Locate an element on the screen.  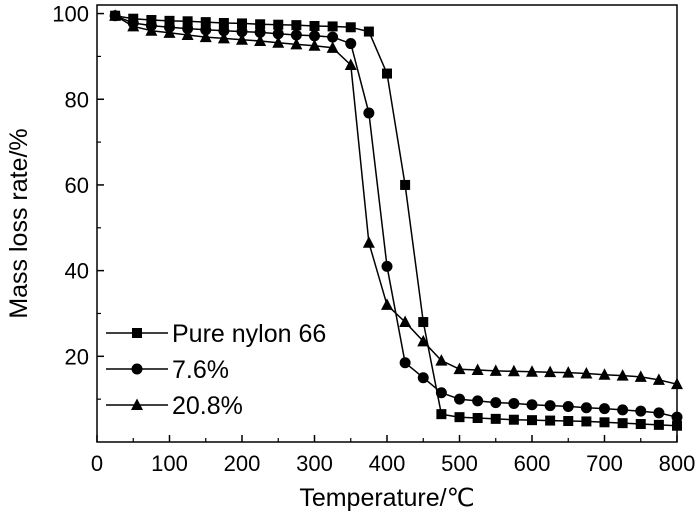
y-tick-label: 20 is located at coordinates (77, 356).